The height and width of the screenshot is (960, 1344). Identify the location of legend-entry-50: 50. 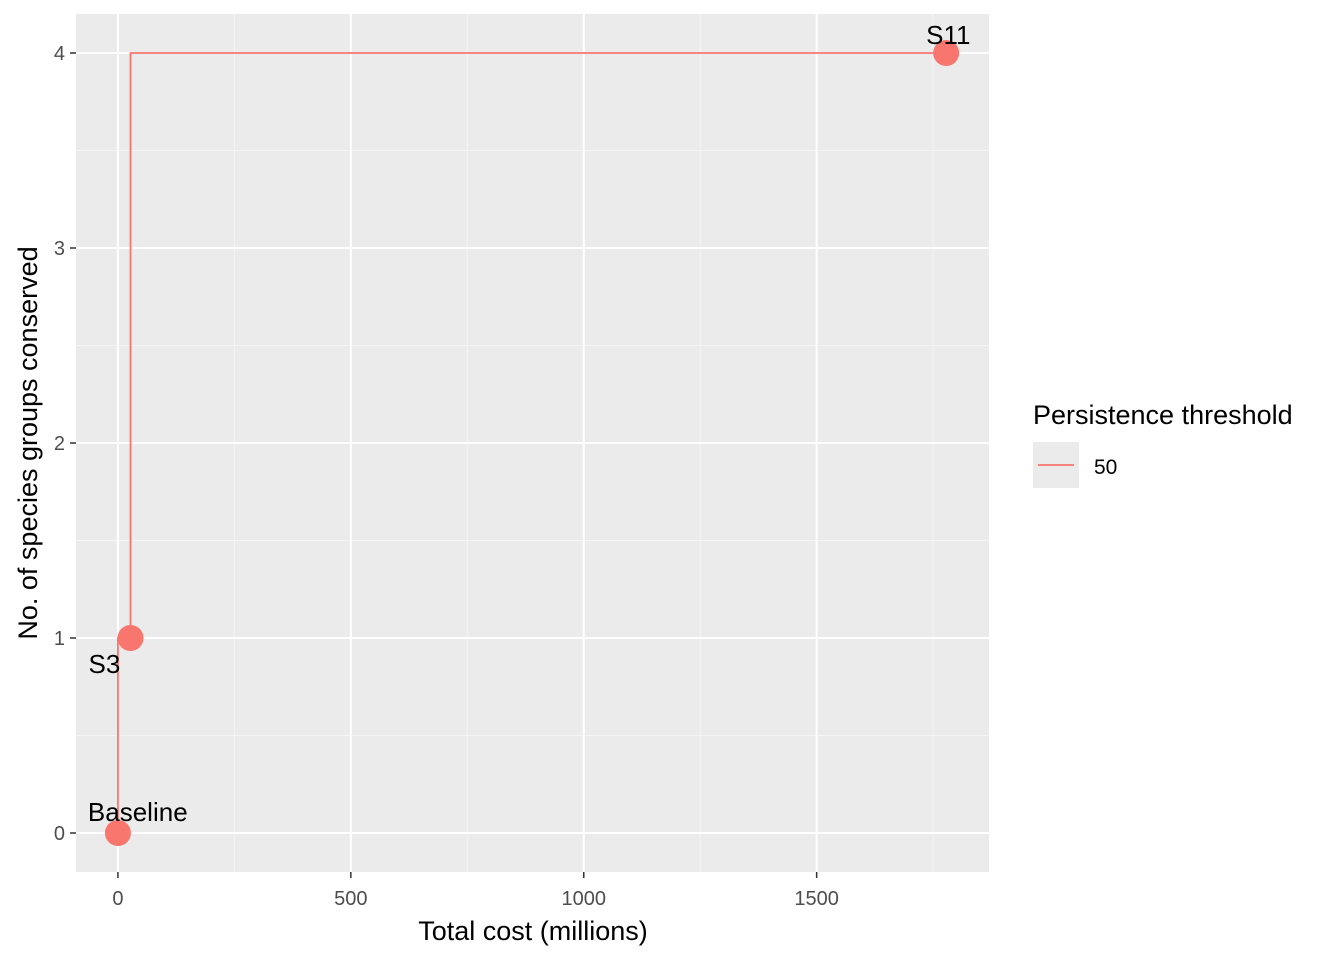
(1105, 467).